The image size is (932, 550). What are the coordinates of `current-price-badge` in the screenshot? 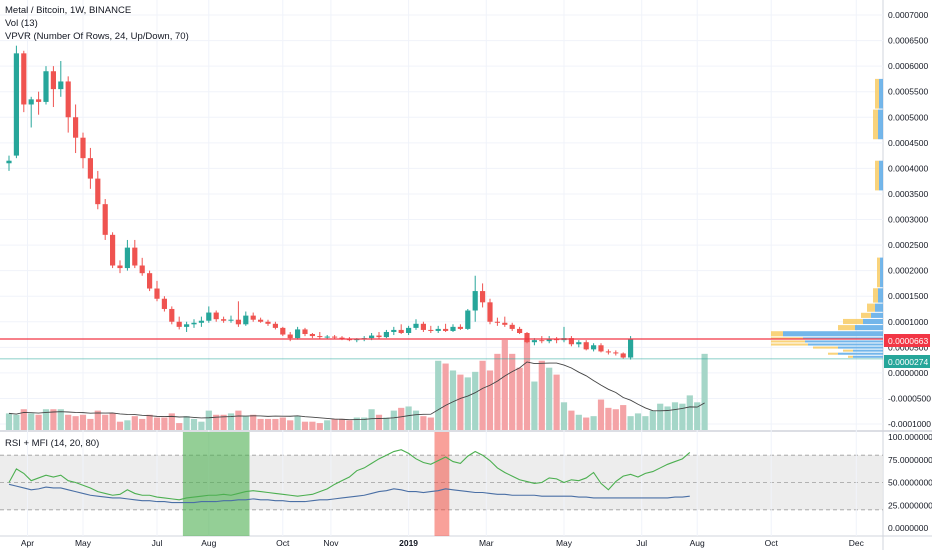 It's located at (907, 361).